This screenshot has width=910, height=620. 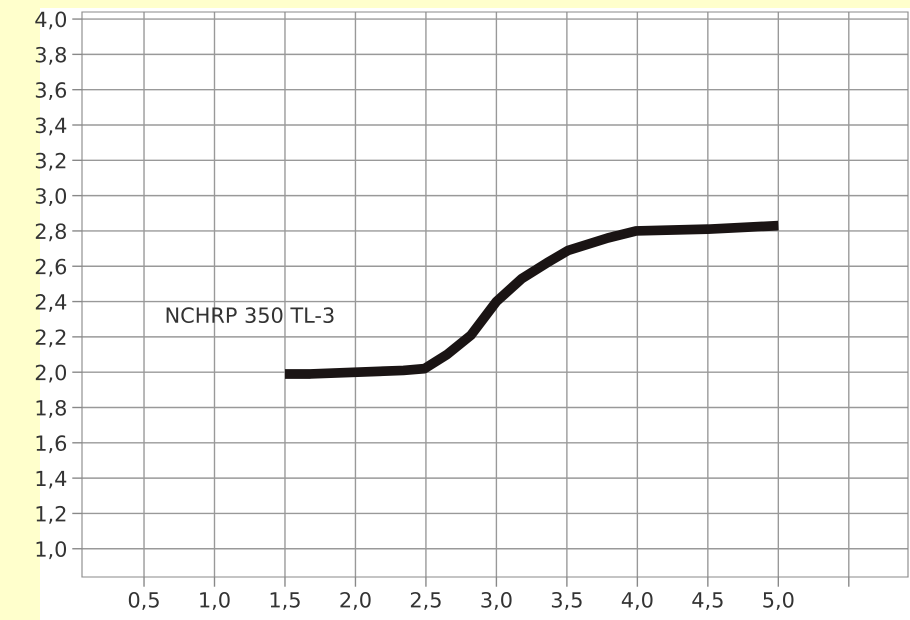 I want to click on x-tick-label: 0,5, so click(x=143, y=601).